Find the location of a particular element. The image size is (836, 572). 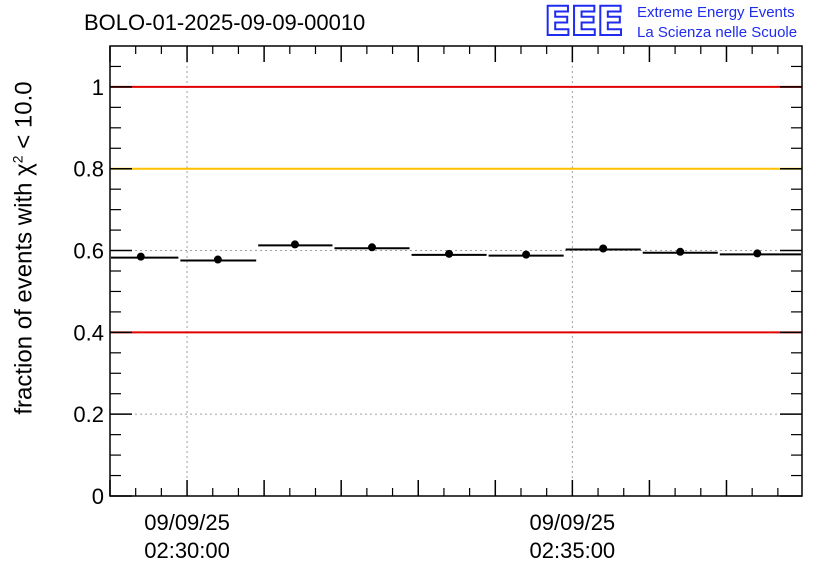

y-tick-label: 0.8 is located at coordinates (88, 169).